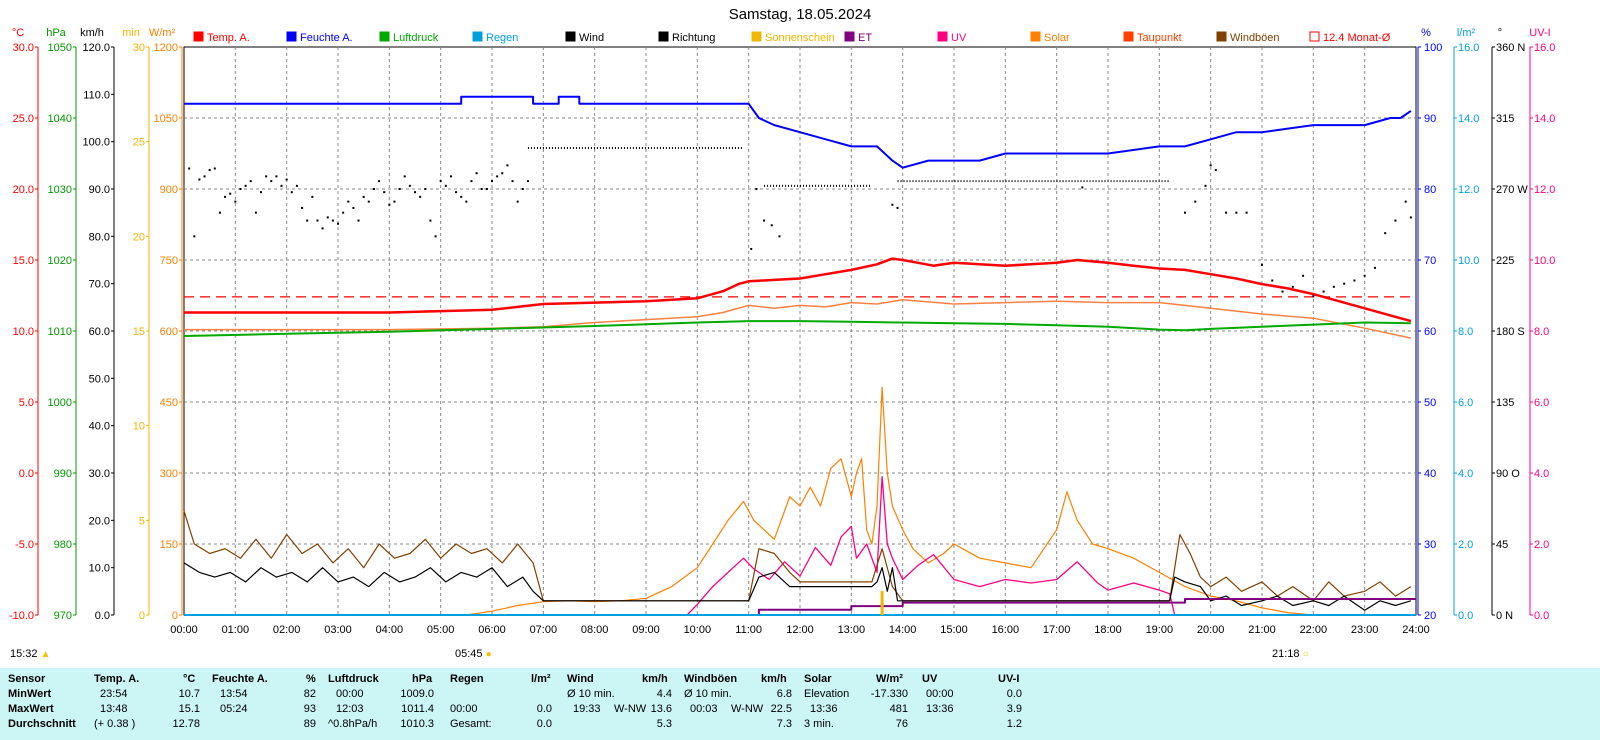 This screenshot has height=740, width=1600. I want to click on legend-label: UV, so click(959, 38).